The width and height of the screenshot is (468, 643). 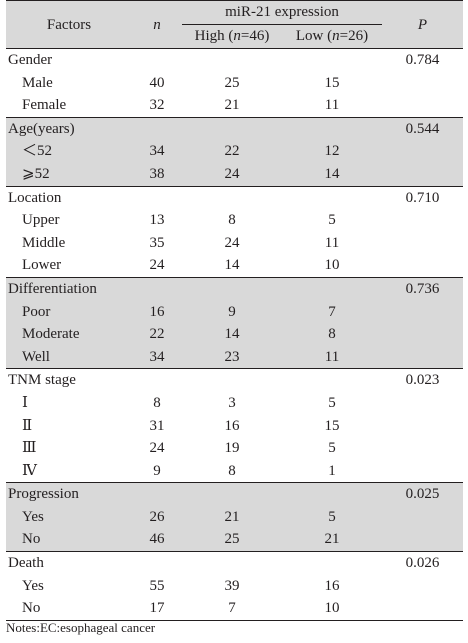 I want to click on row-high: 3, so click(x=232, y=402).